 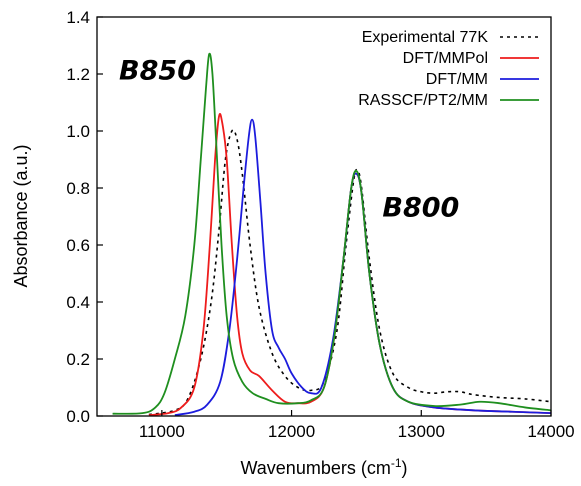 What do you see at coordinates (396, 463) in the screenshot?
I see `x-axis-label-superscript: -1` at bounding box center [396, 463].